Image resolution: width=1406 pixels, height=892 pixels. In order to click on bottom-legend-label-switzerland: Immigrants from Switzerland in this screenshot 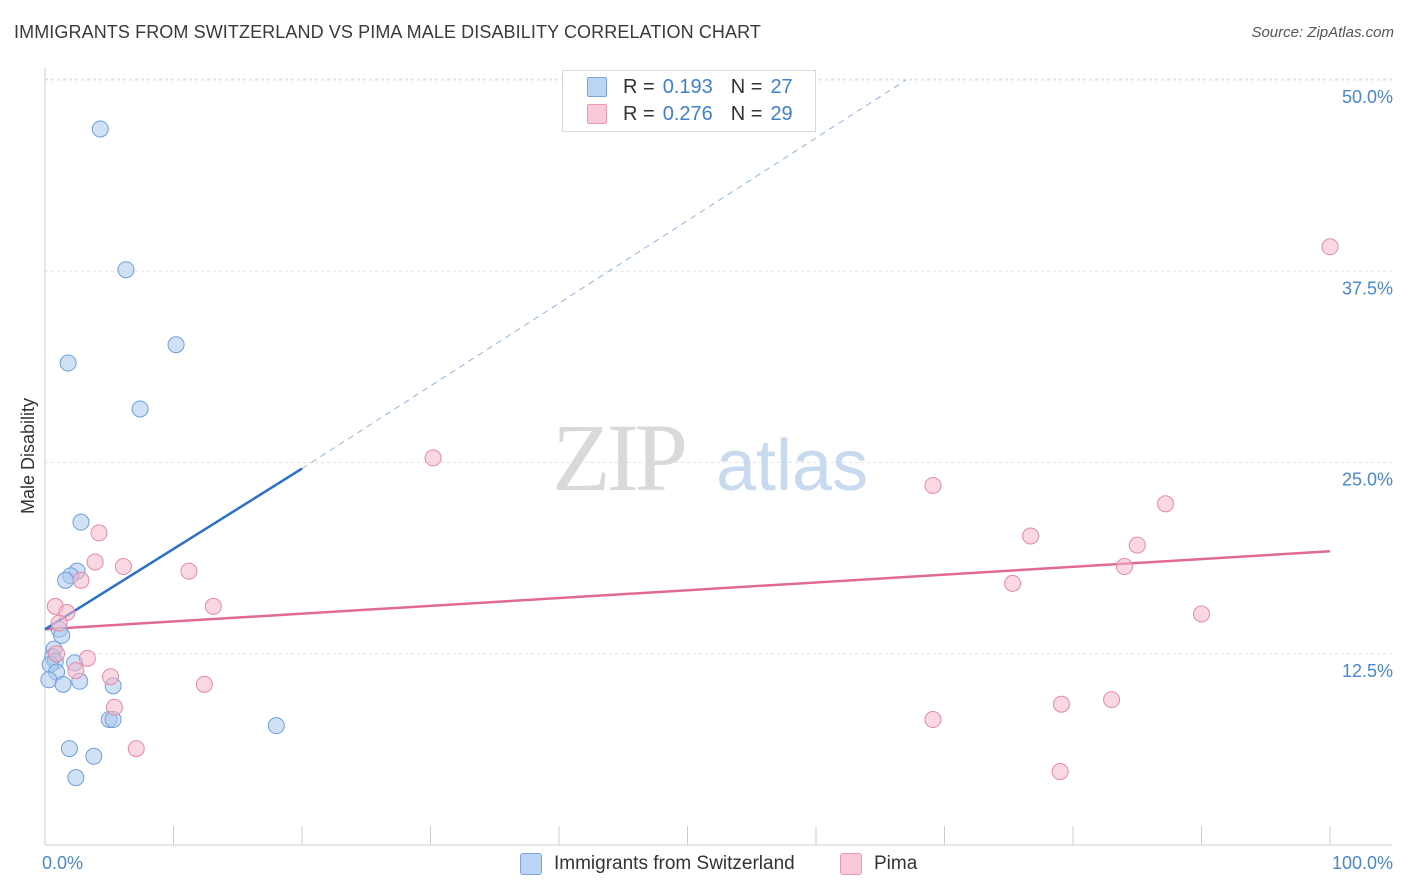, I will do `click(674, 863)`.